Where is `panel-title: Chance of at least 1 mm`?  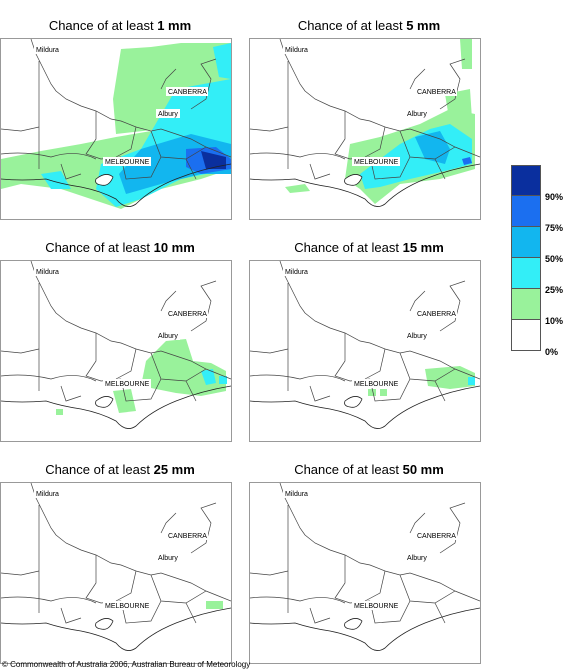 panel-title: Chance of at least 1 mm is located at coordinates (120, 25).